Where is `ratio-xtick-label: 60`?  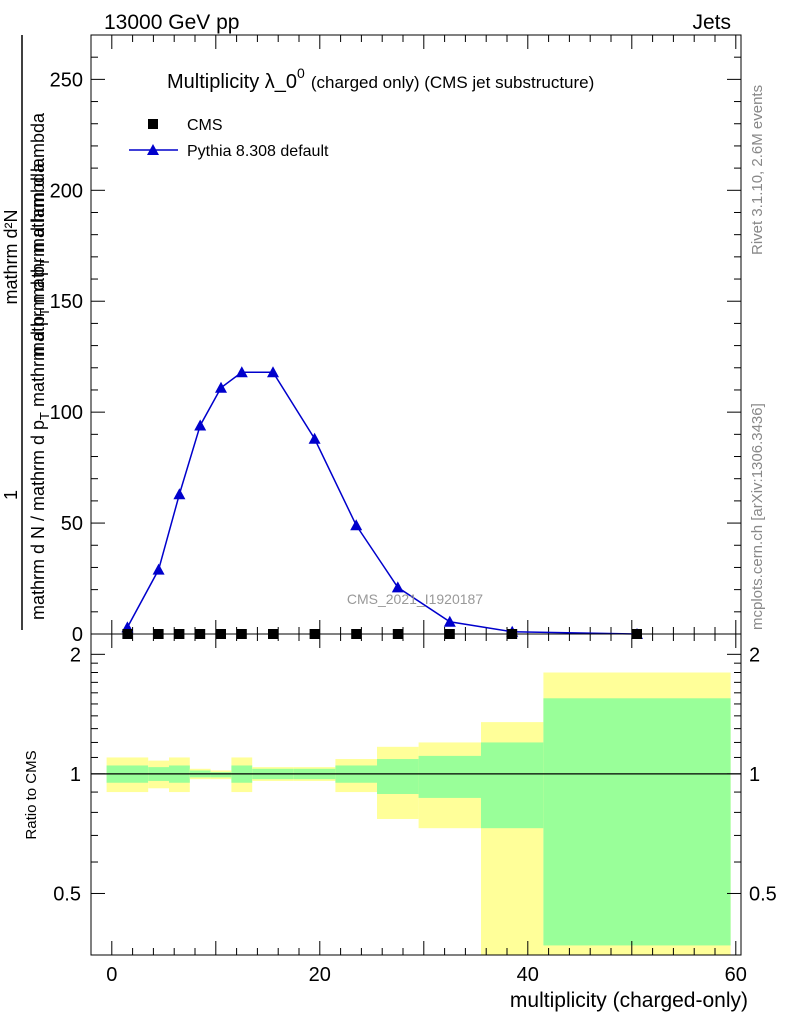 ratio-xtick-label: 60 is located at coordinates (736, 975).